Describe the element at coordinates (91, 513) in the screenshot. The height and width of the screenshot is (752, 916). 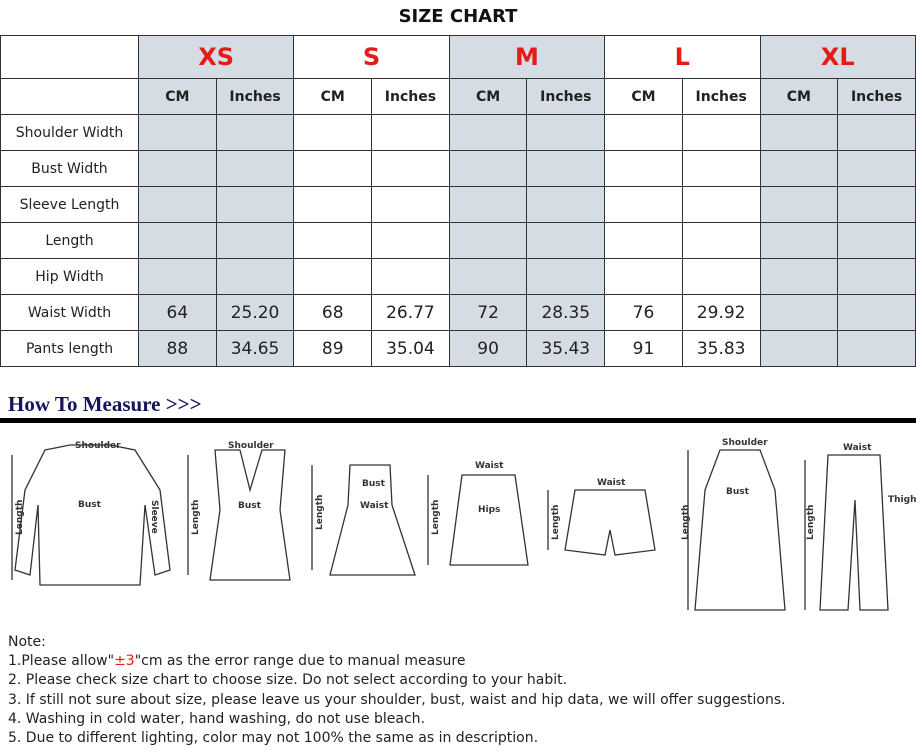
I see `blouse-illustration: Shoulder Bust Sleeve Length` at that location.